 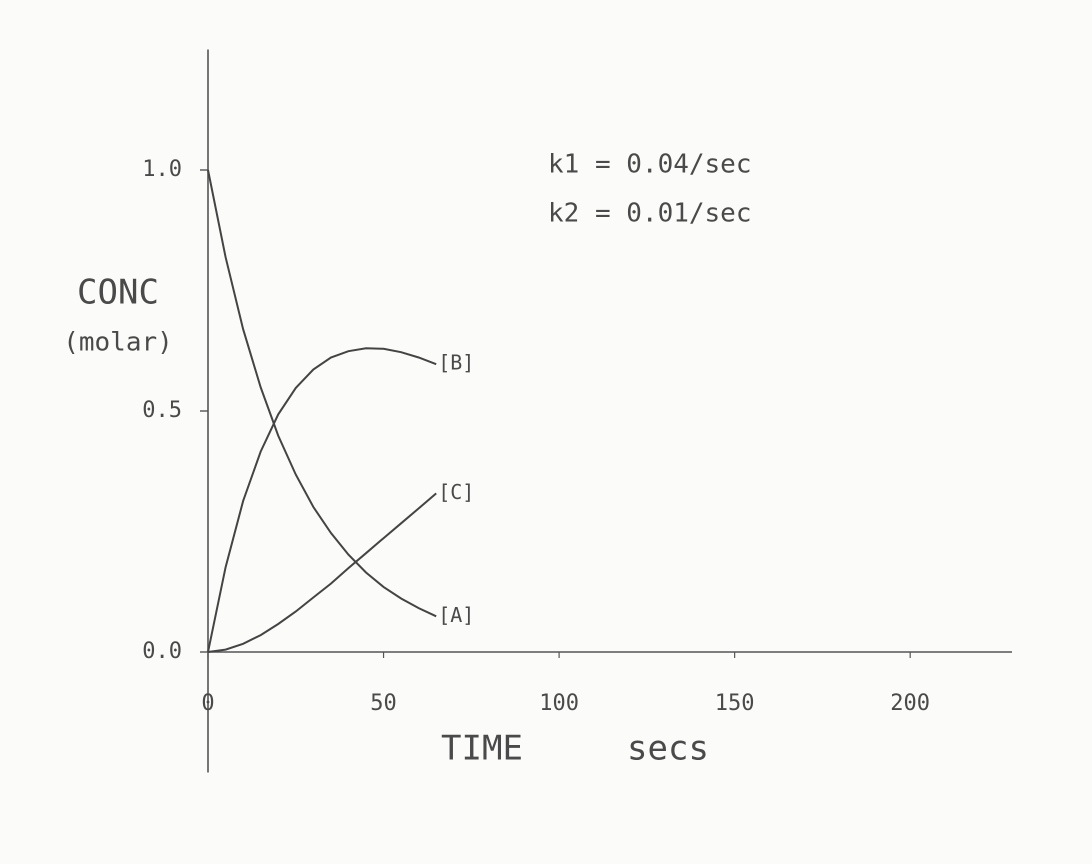 What do you see at coordinates (118, 343) in the screenshot?
I see `y-axis-label: (molar)` at bounding box center [118, 343].